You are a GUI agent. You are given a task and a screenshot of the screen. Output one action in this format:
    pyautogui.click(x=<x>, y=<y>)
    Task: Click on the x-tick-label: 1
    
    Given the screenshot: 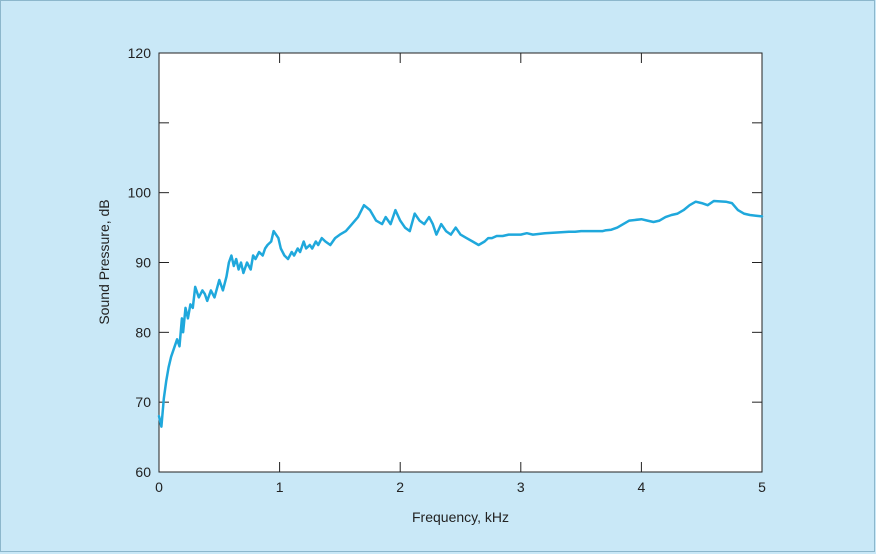 What is the action you would take?
    pyautogui.click(x=280, y=487)
    